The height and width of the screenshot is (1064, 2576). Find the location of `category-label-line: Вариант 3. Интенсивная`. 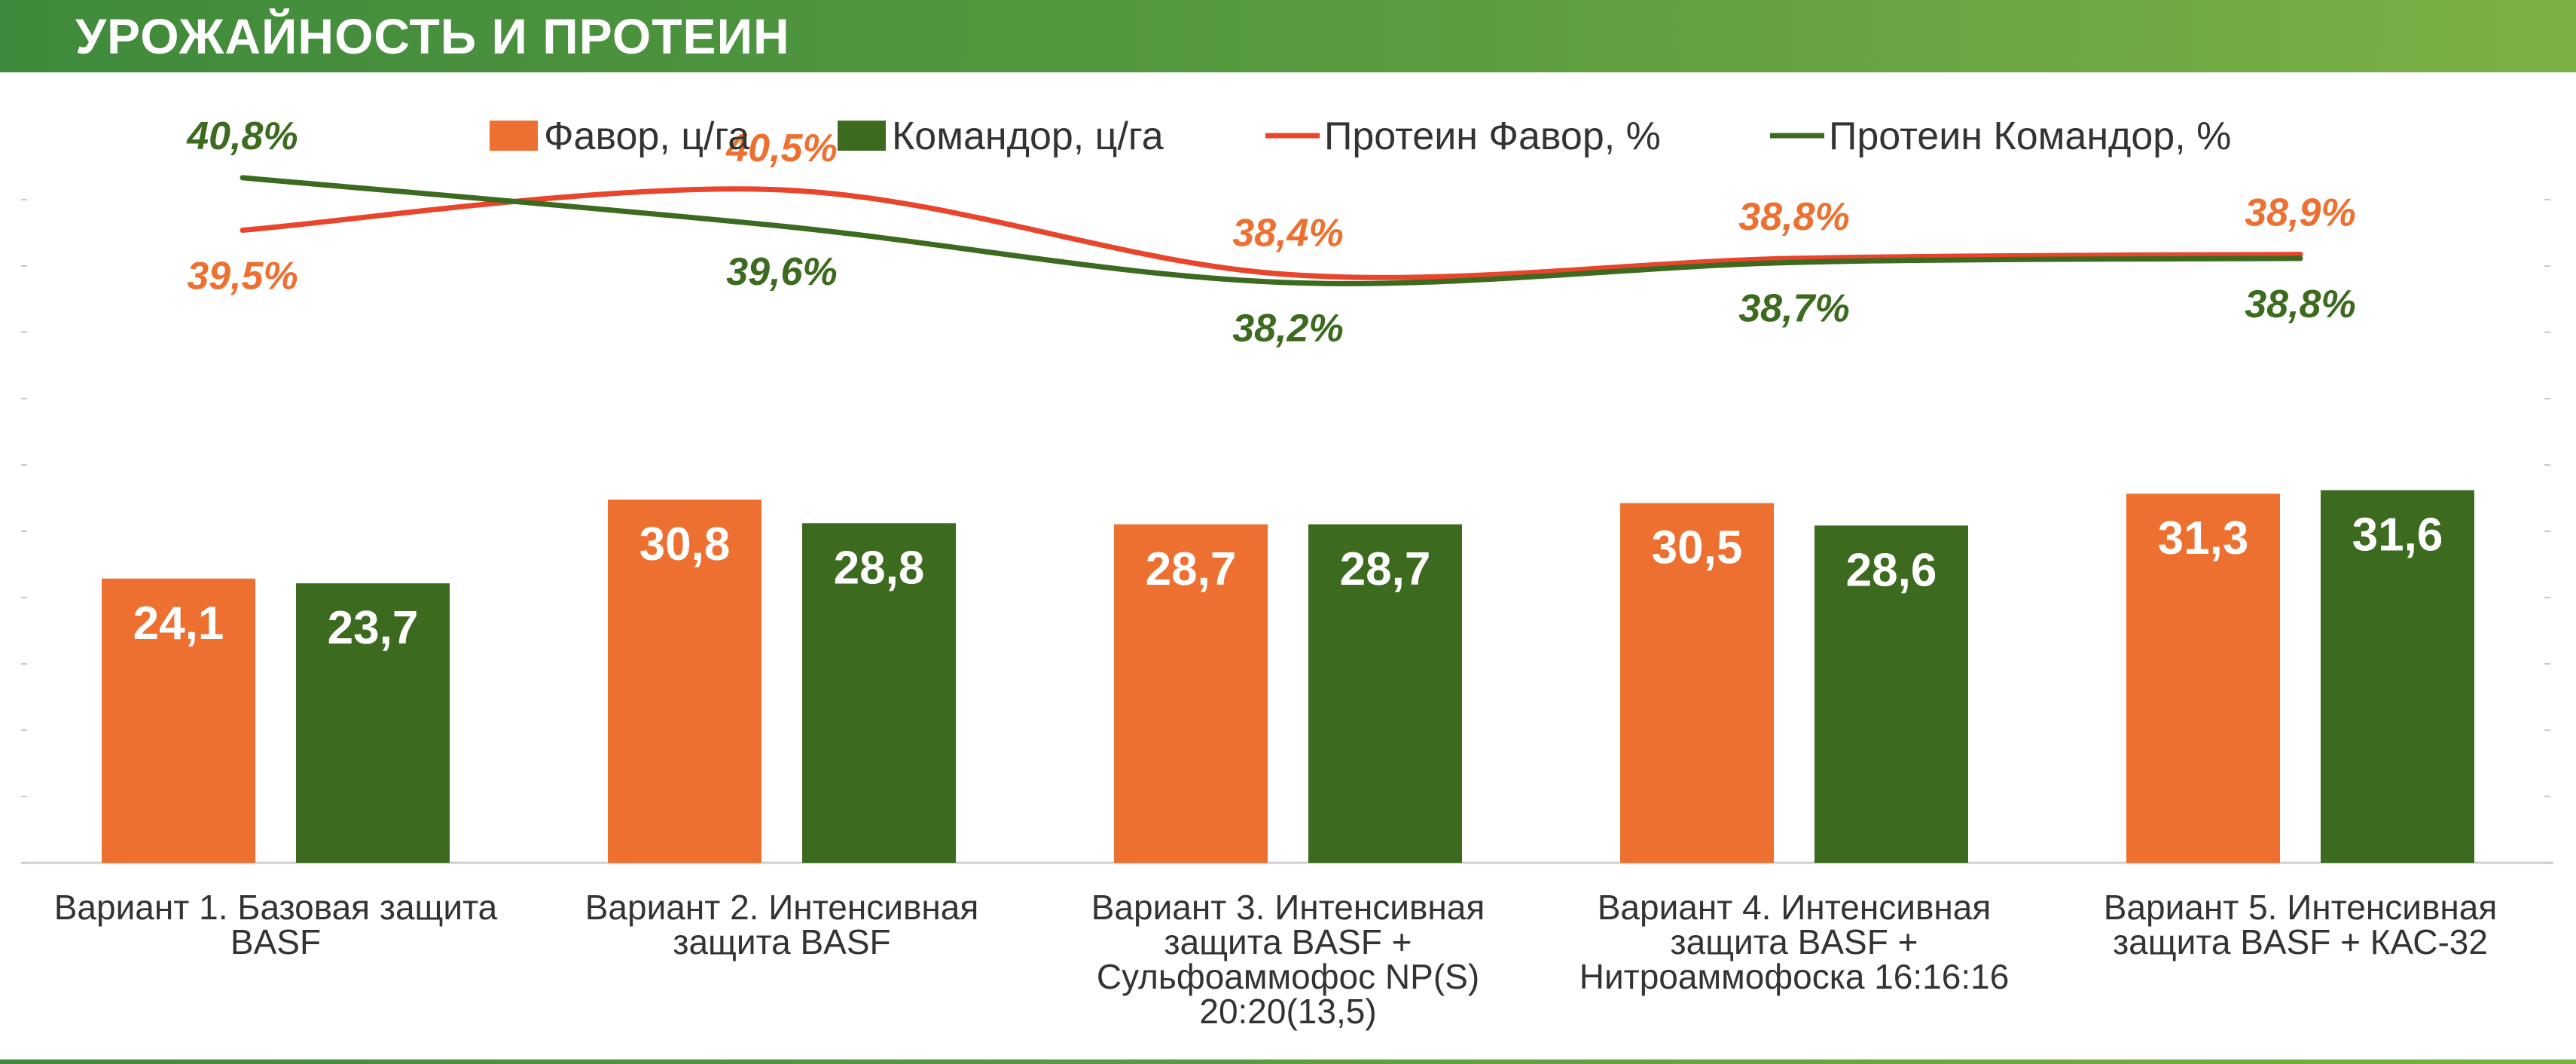

category-label-line: Вариант 3. Интенсивная is located at coordinates (1288, 907).